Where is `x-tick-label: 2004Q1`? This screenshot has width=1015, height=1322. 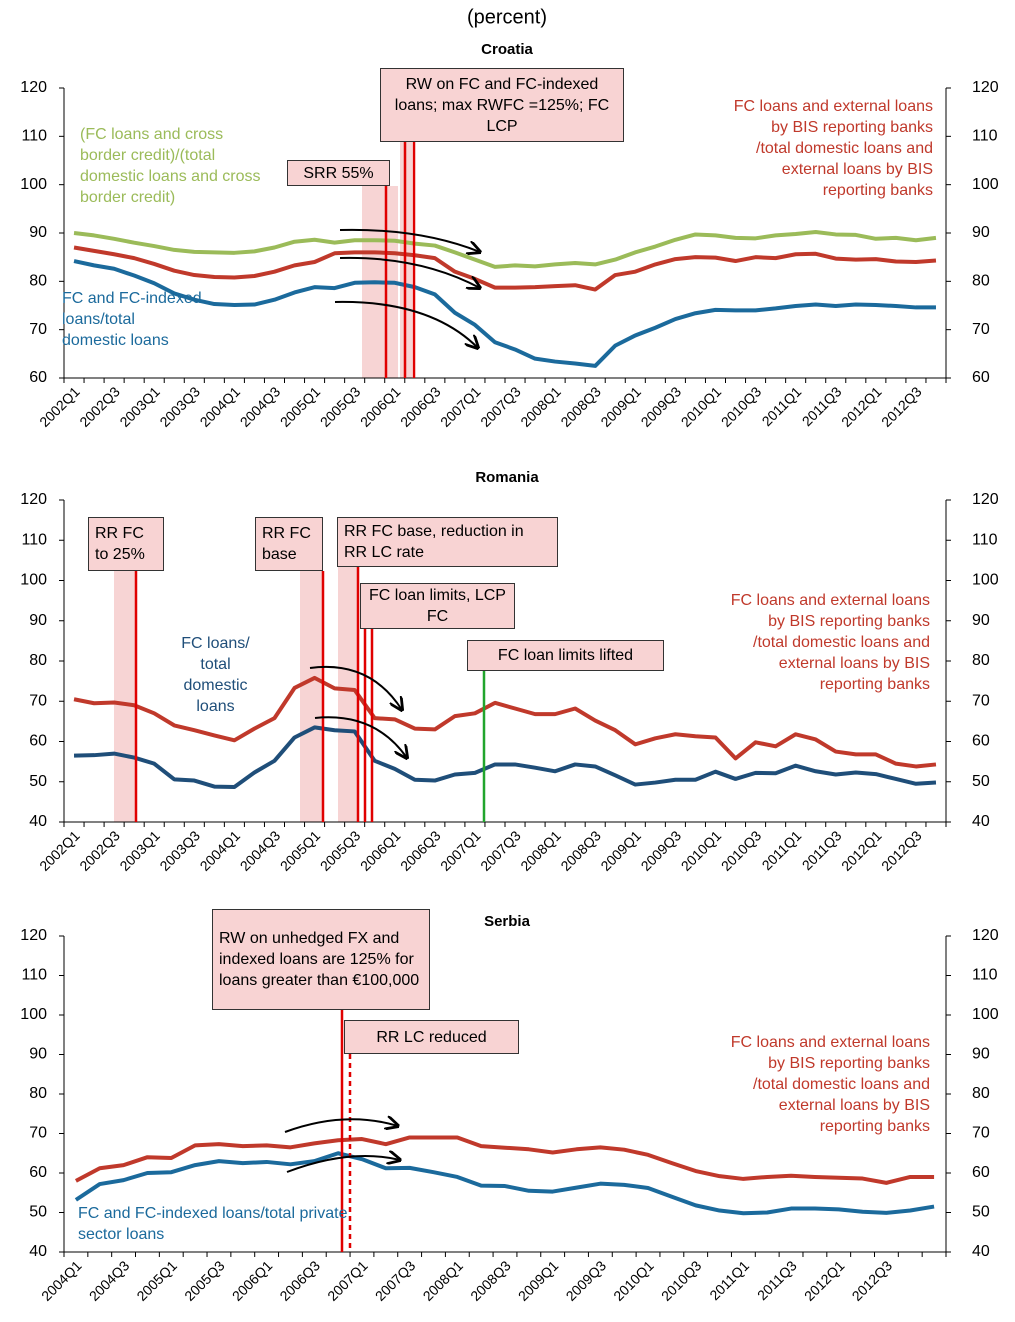
x-tick-label: 2004Q1 is located at coordinates (220, 406).